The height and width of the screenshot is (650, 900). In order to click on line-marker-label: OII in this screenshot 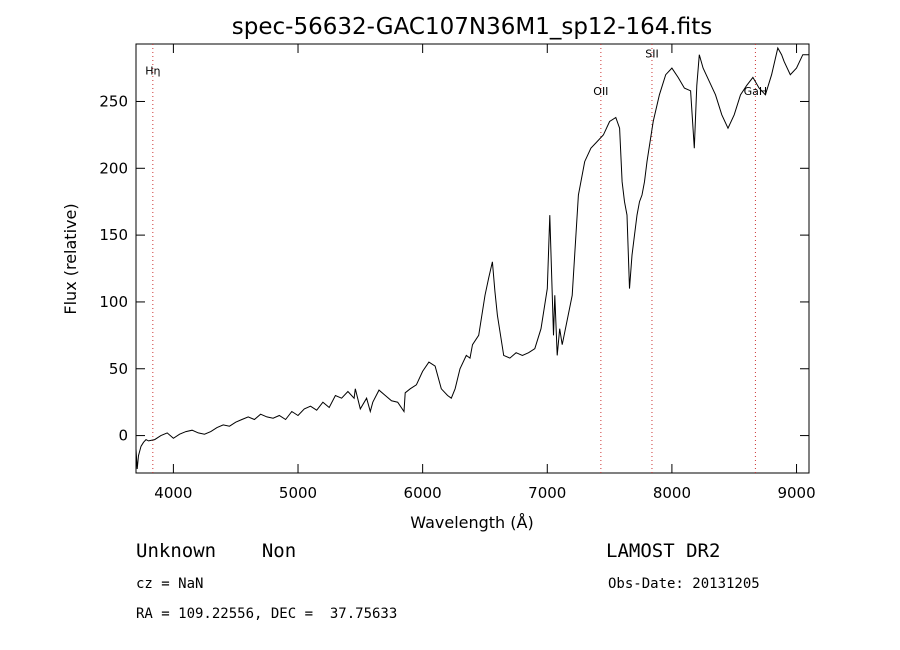, I will do `click(600, 91)`.